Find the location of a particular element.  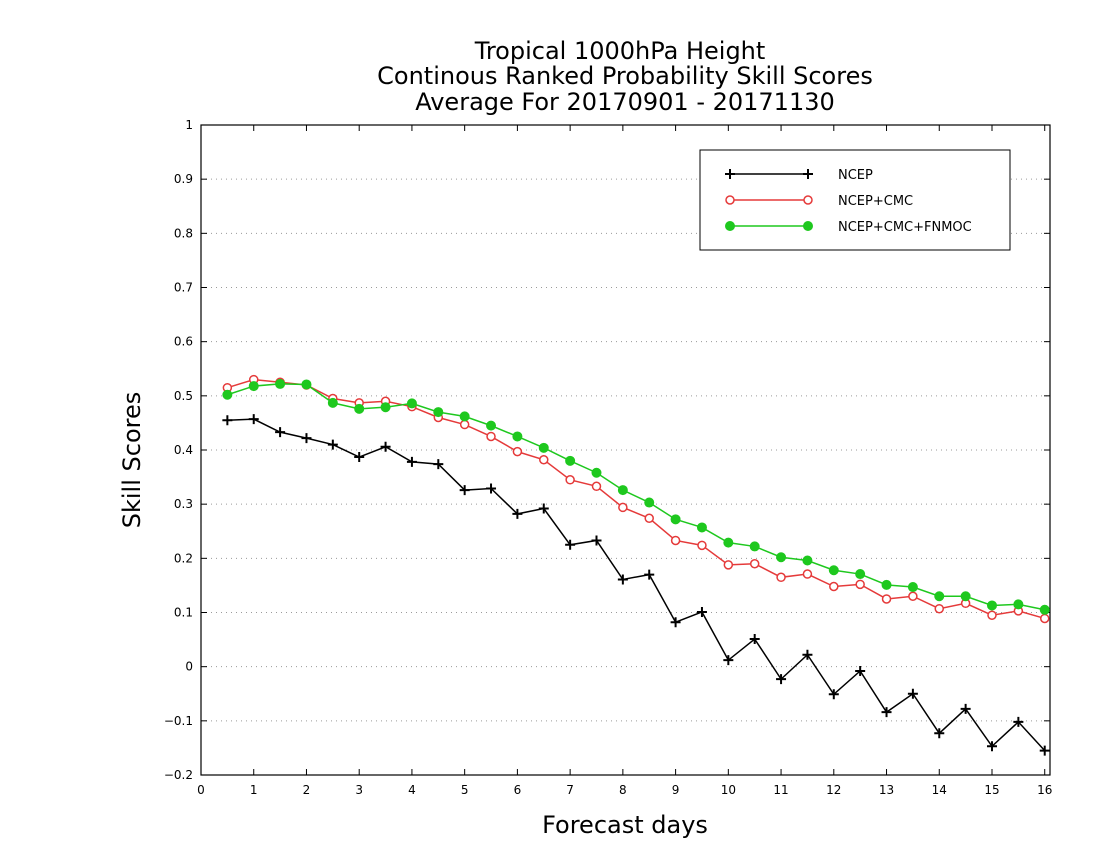

y-tick-label: 0.9 is located at coordinates (183, 179).